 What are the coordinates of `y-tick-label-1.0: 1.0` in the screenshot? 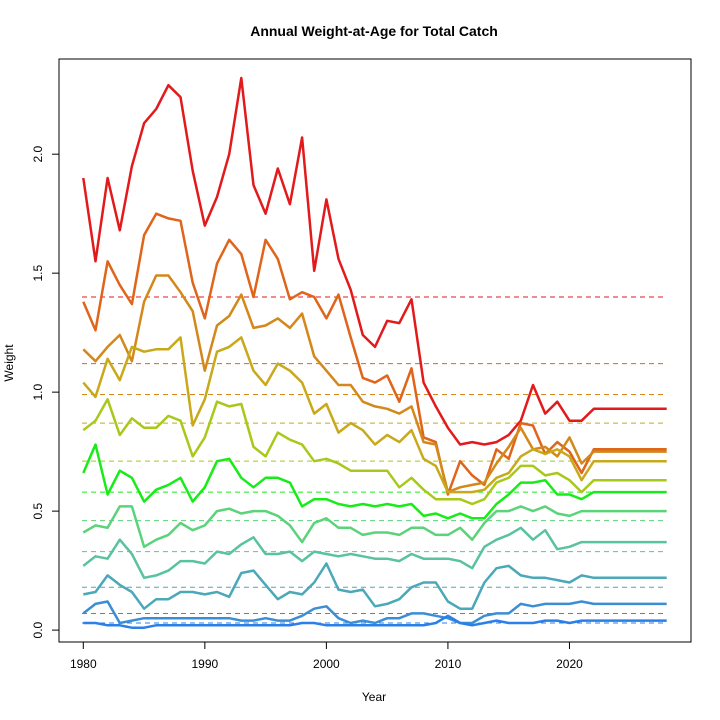 It's located at (38, 391).